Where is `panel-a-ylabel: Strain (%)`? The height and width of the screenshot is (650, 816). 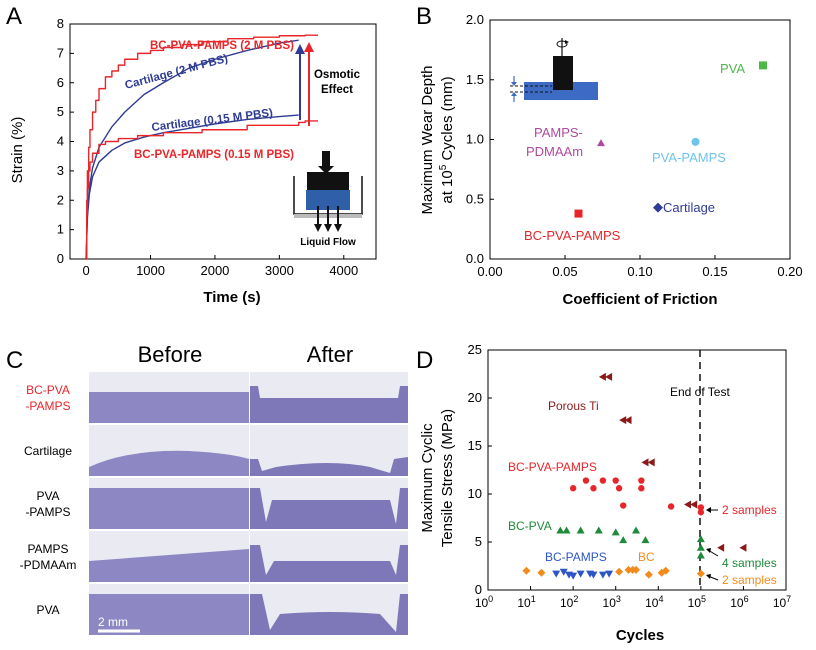
panel-a-ylabel: Strain (%) is located at coordinates (17, 150).